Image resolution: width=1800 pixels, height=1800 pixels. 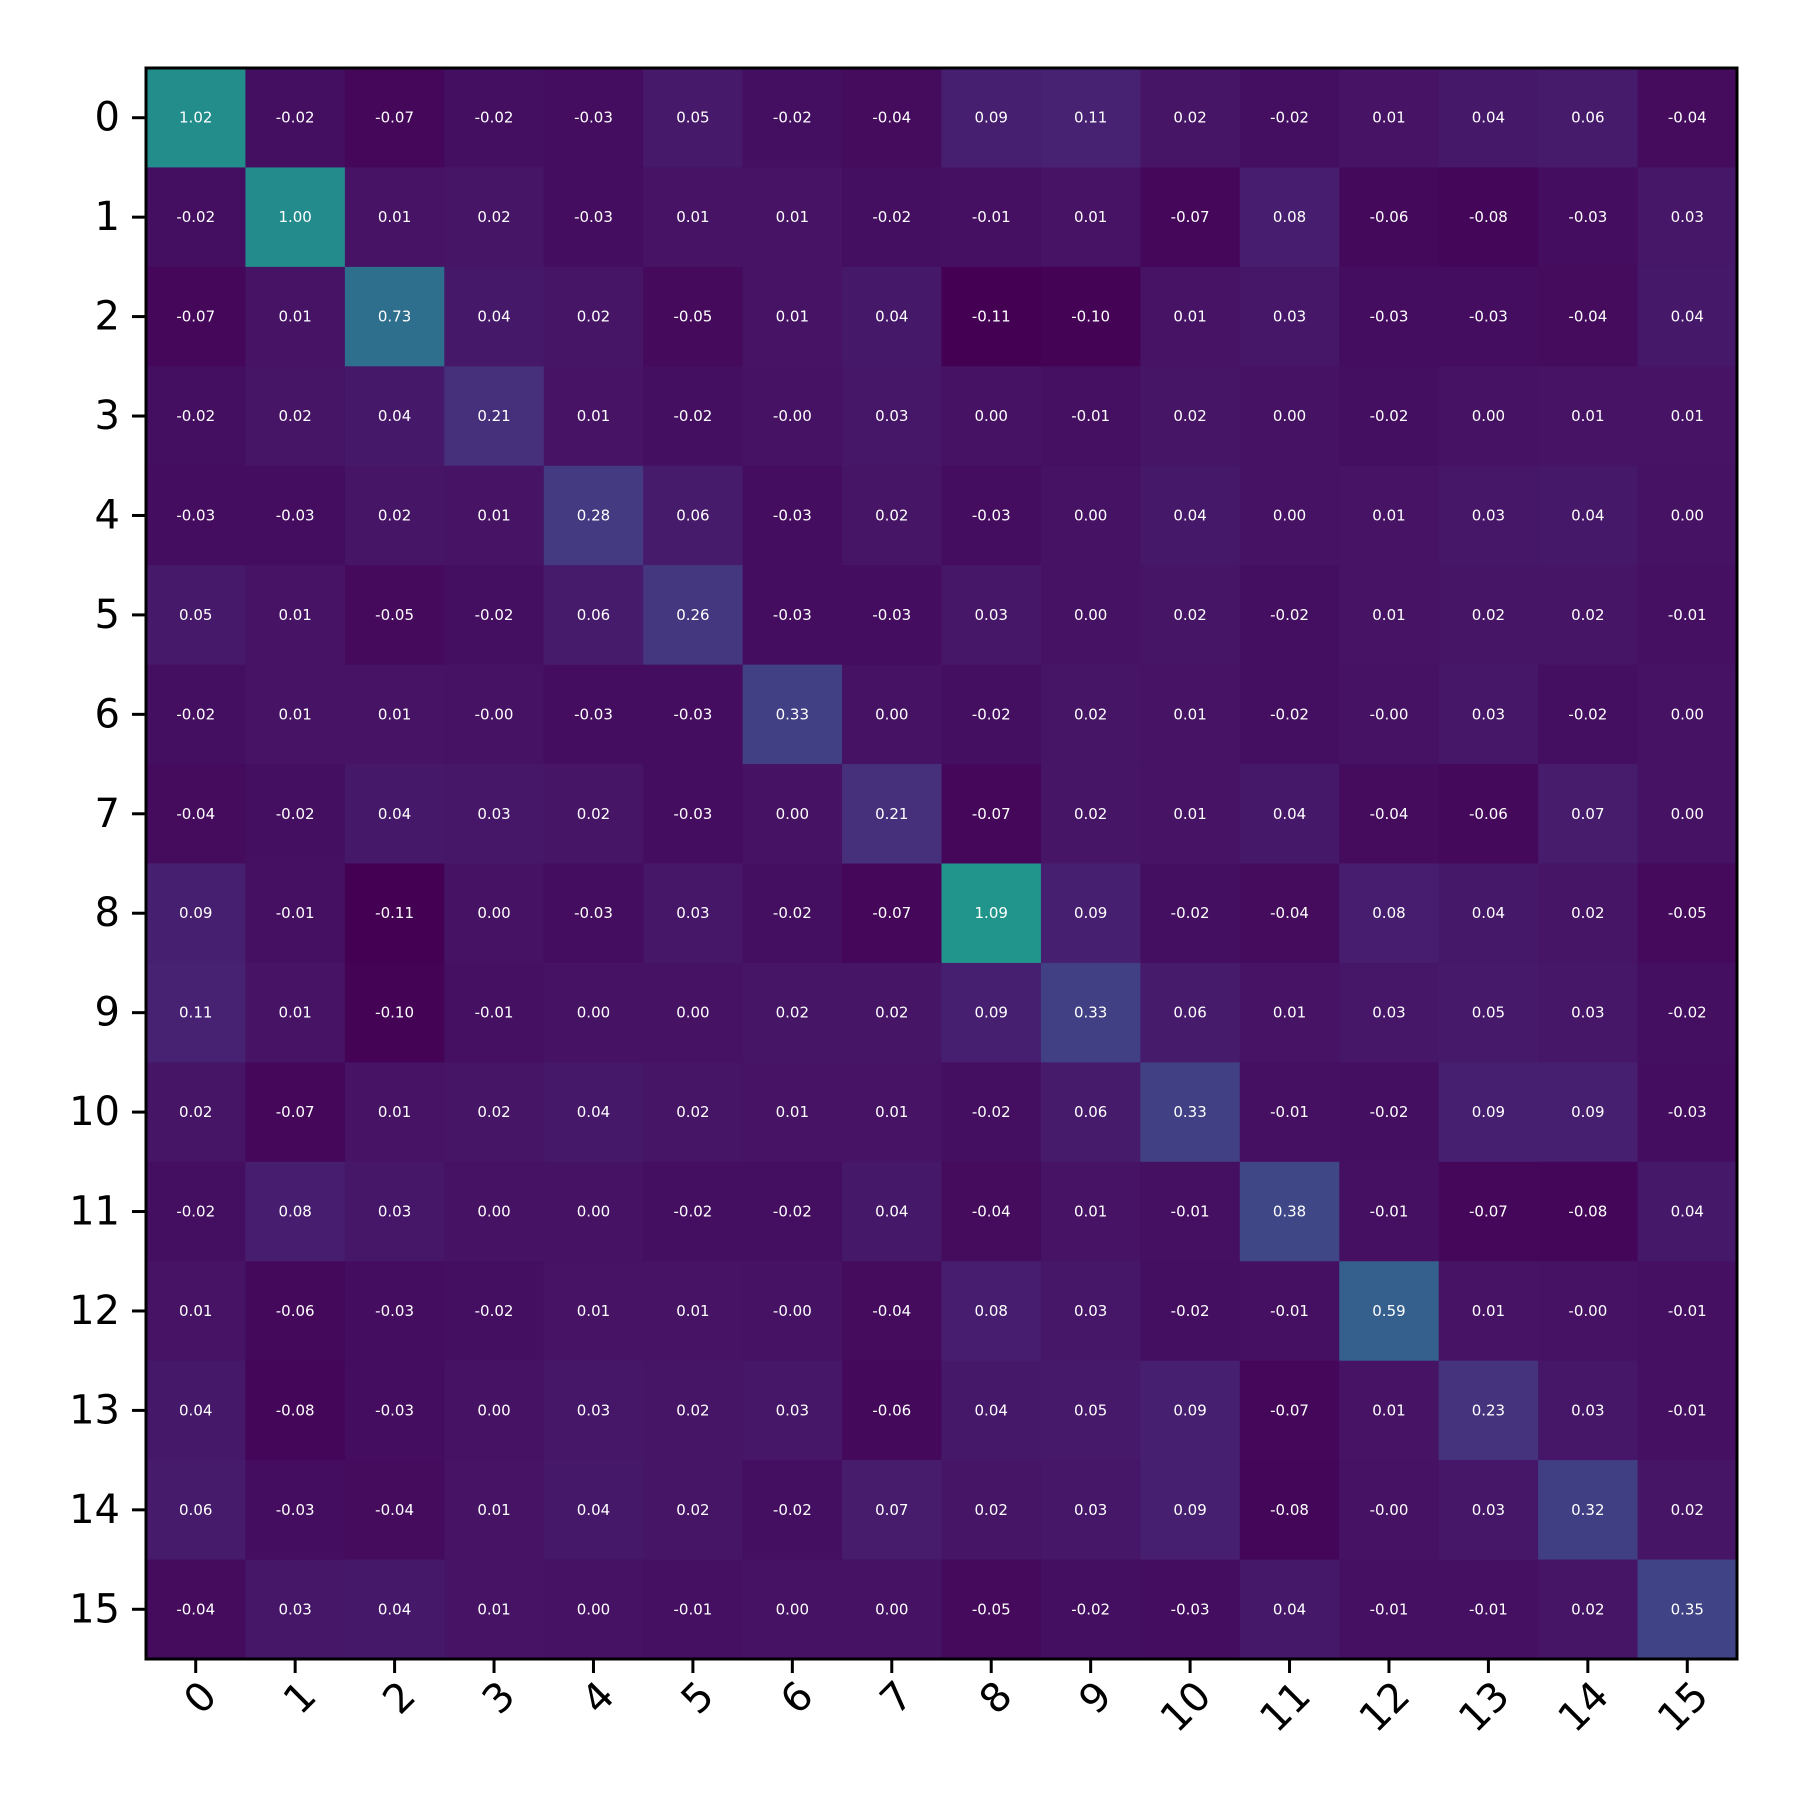 What do you see at coordinates (107, 913) in the screenshot?
I see `y-tick-label: 8` at bounding box center [107, 913].